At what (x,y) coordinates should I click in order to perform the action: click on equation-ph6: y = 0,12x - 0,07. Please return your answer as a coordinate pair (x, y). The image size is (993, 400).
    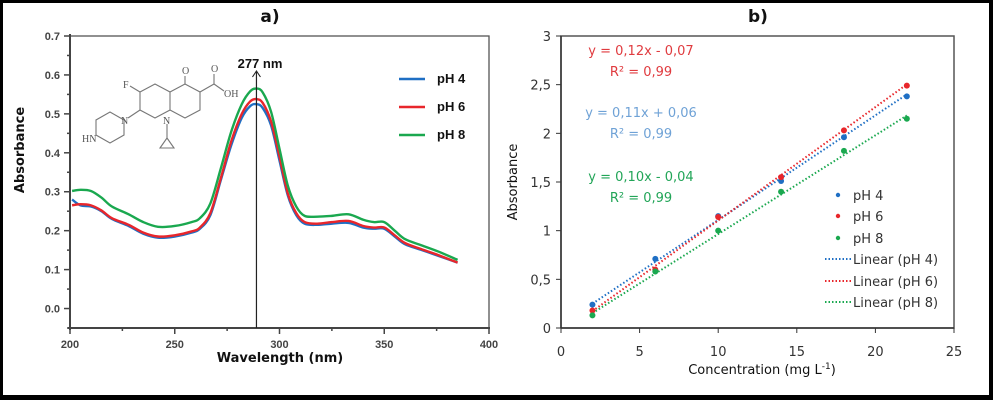
    Looking at the image, I should click on (640, 51).